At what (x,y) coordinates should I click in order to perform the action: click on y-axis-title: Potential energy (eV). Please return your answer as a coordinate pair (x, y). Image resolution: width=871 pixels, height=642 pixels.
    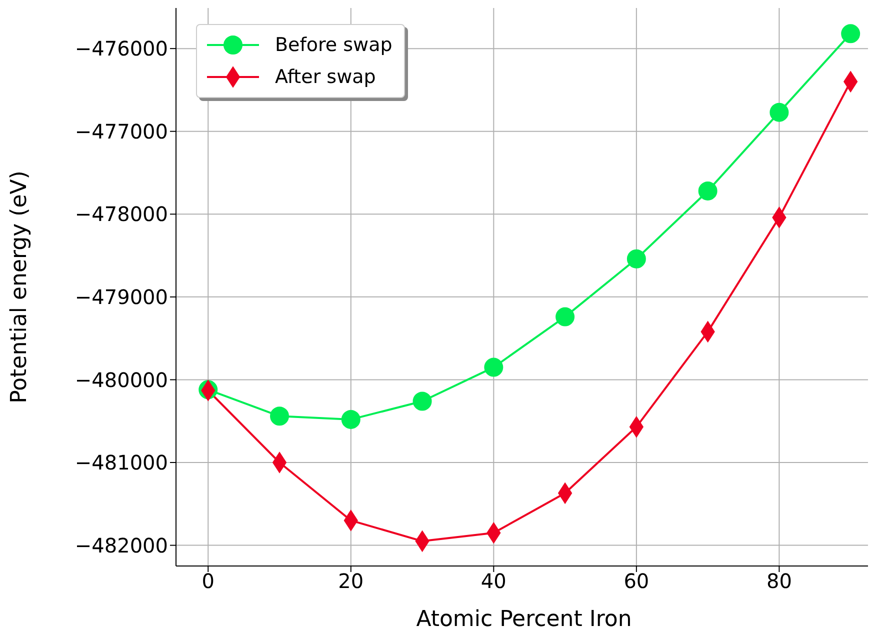
    Looking at the image, I should click on (19, 287).